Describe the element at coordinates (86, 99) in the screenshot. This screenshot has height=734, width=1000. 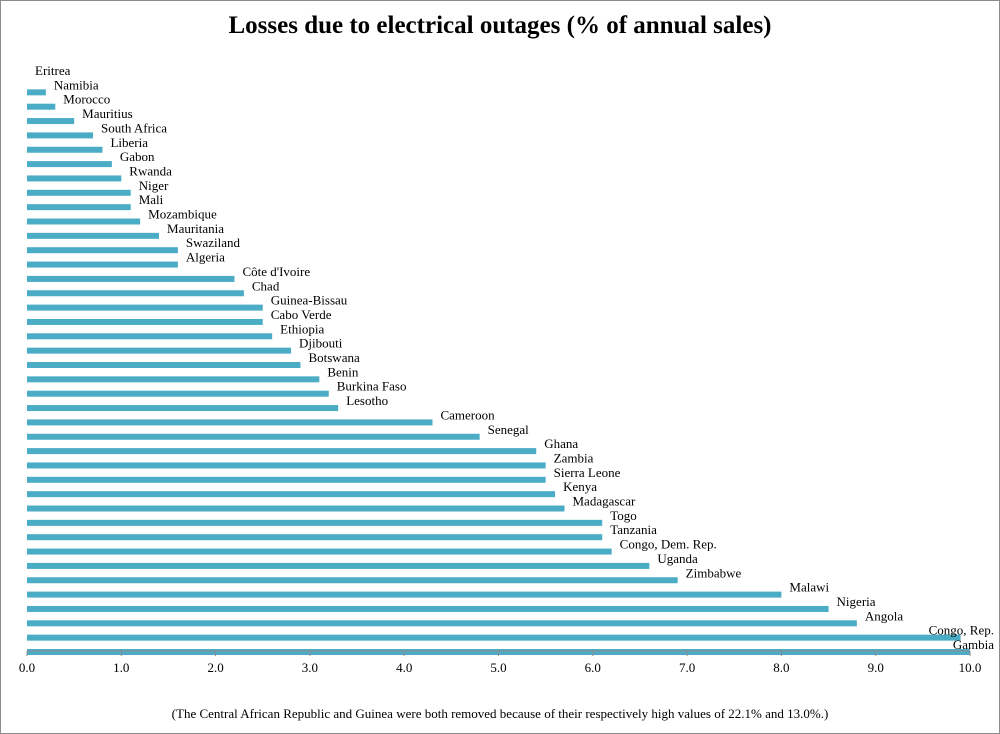
I see `bar-label-morocco: Morocco` at that location.